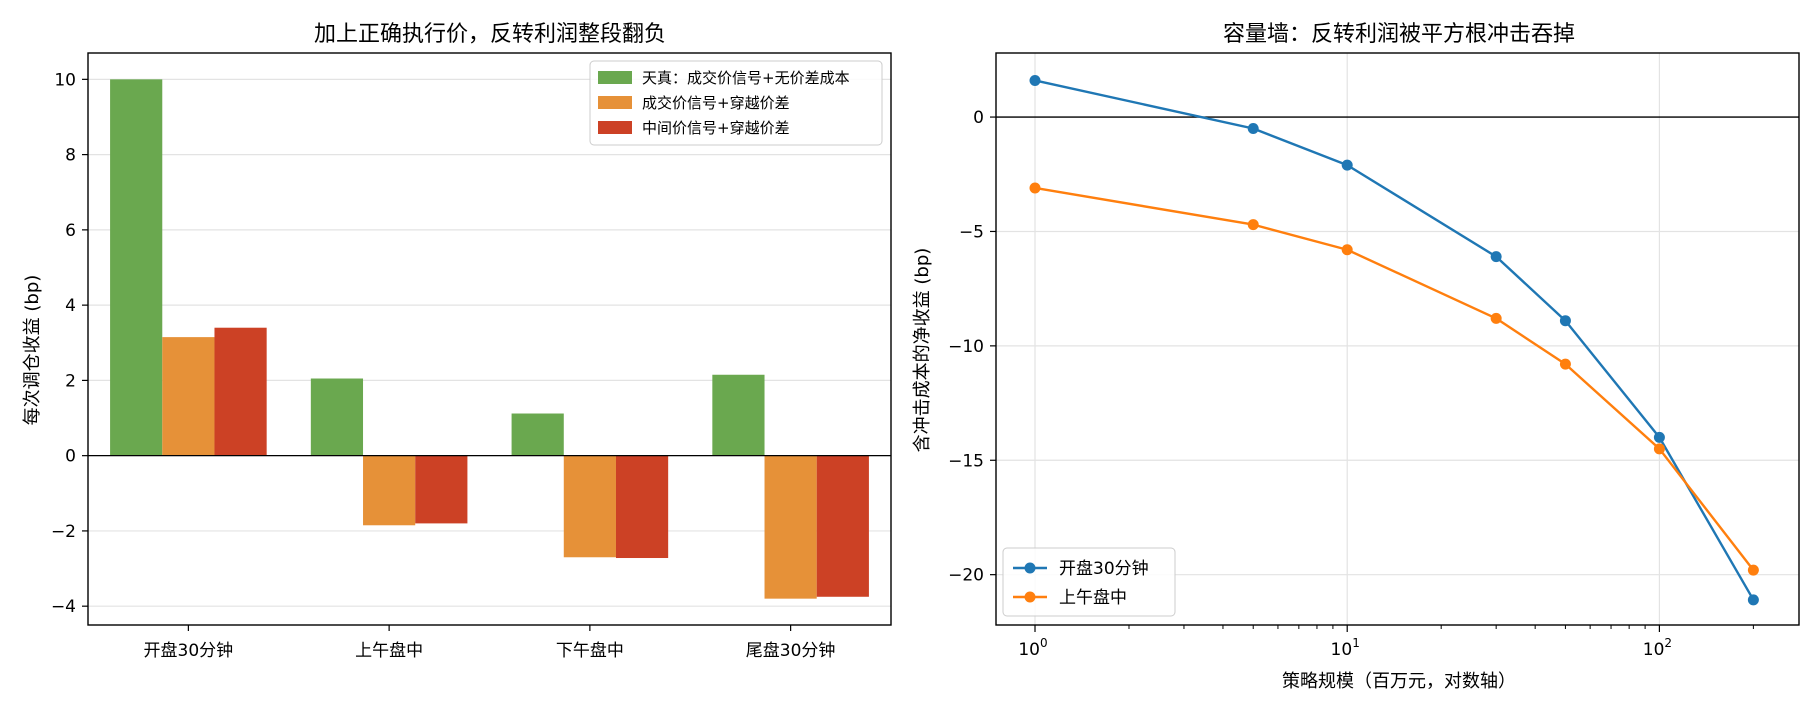 The image size is (1812, 710). I want to click on x-tick-label: 10², so click(1657, 648).